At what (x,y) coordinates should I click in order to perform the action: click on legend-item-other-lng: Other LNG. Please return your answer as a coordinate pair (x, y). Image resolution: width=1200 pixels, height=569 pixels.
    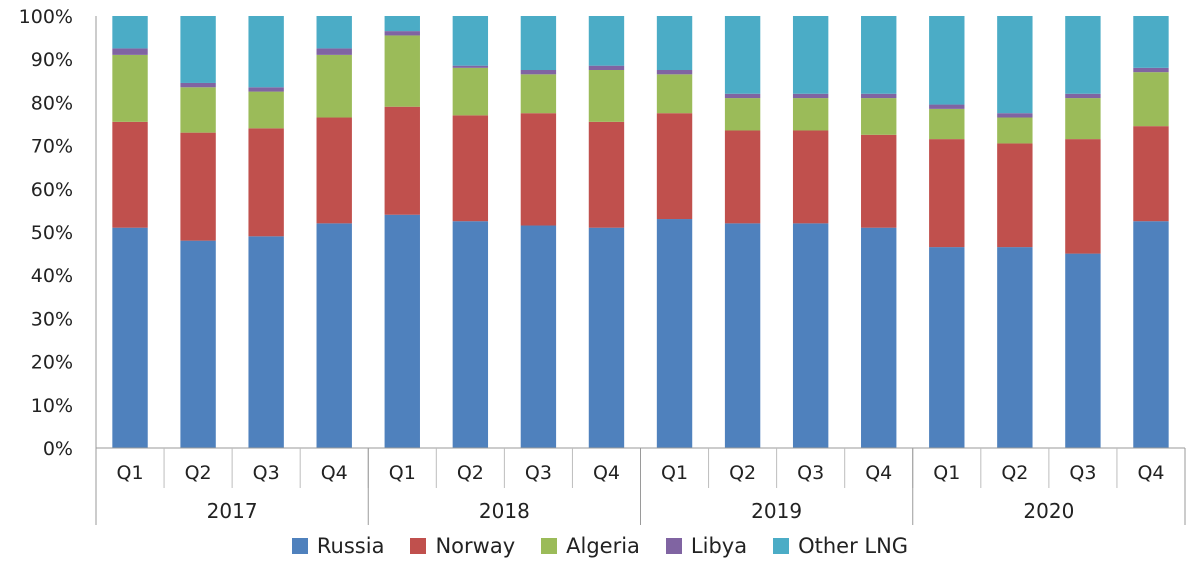
    Looking at the image, I should click on (840, 546).